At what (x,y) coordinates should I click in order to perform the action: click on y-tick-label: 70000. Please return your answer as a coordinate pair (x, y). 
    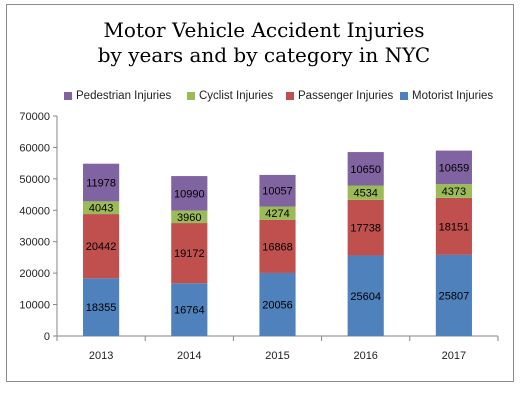
    Looking at the image, I should click on (34, 117).